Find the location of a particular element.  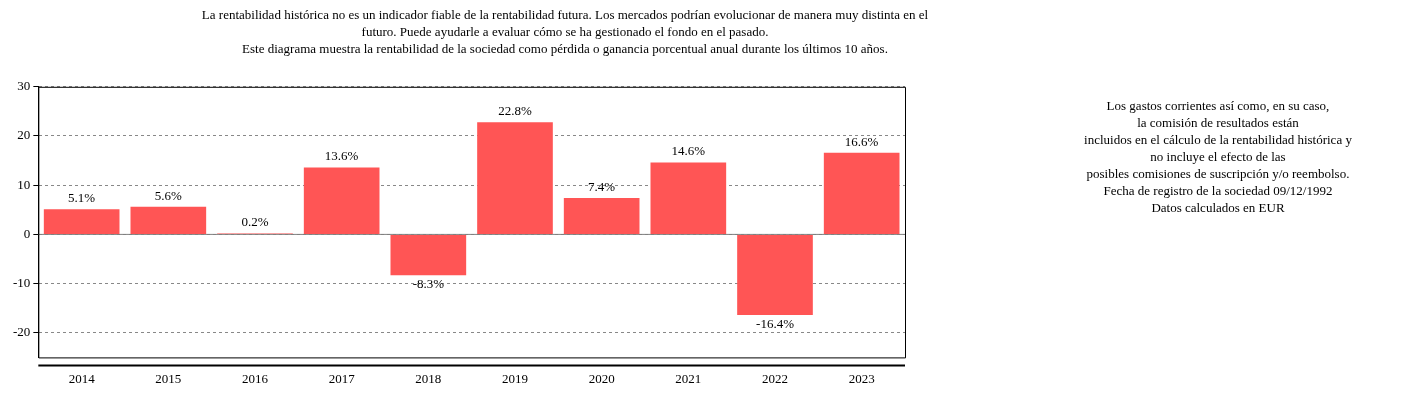

x-tick-label: 2014 is located at coordinates (82, 378).